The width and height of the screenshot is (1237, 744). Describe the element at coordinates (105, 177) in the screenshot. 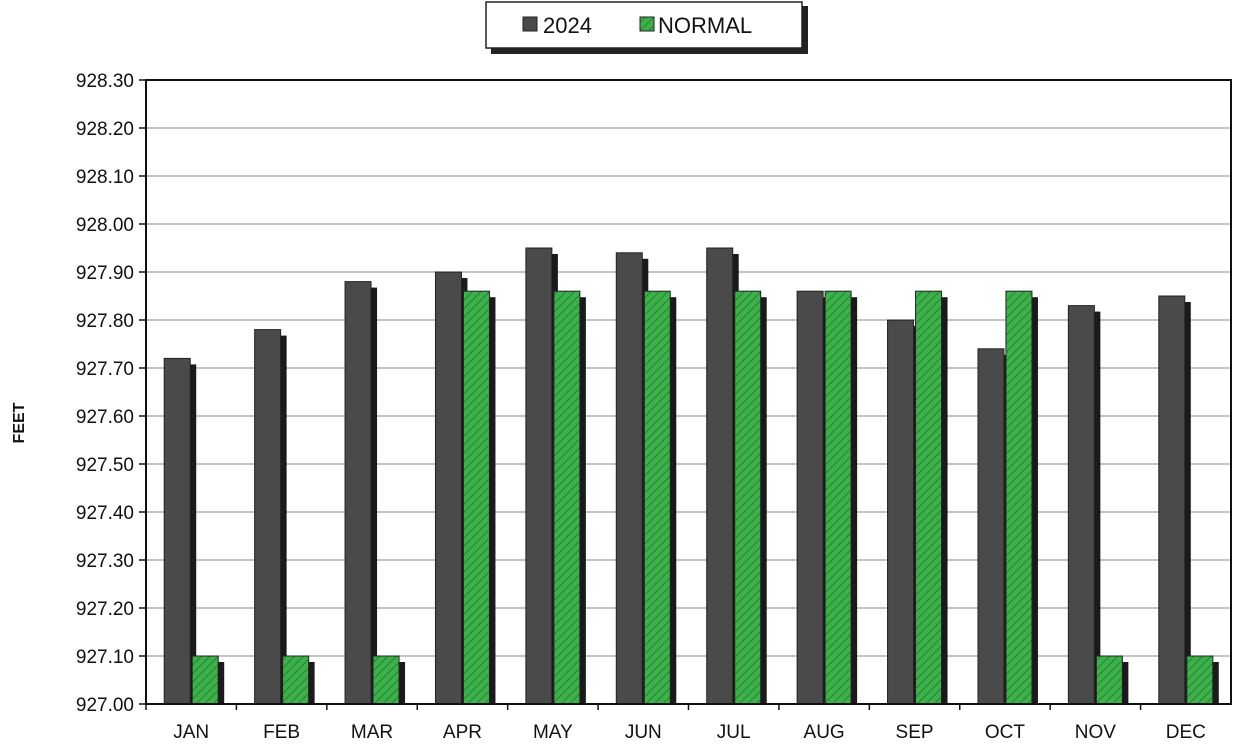

I see `y-tick-label: 928.10` at that location.